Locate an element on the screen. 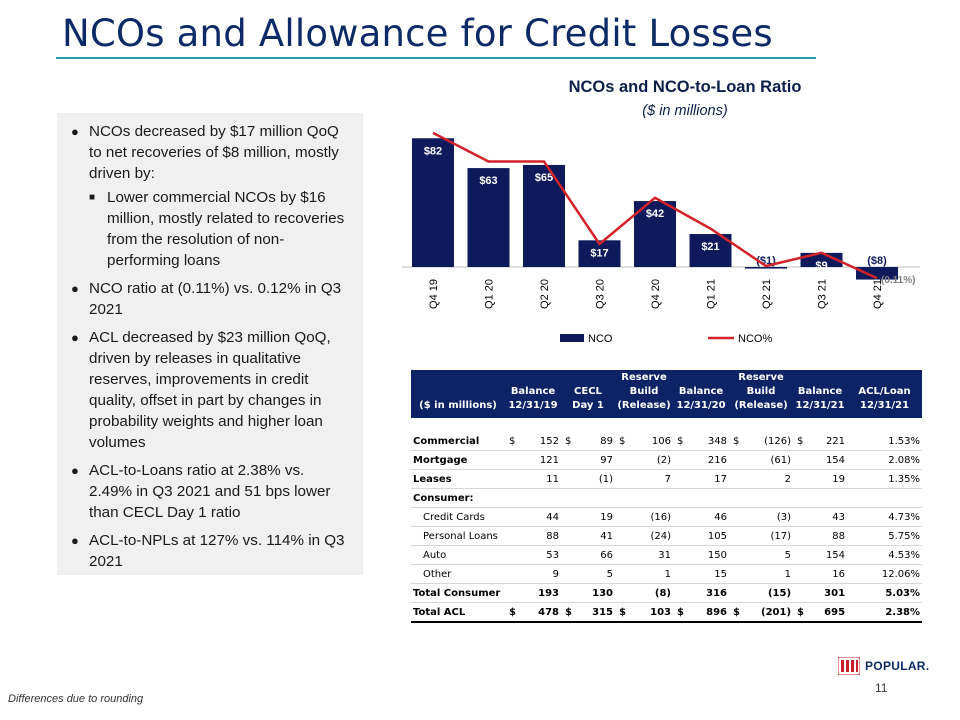 The height and width of the screenshot is (720, 960). table-row: Mortgage 121 97 (2) 216 (61) 154 2.08% is located at coordinates (667, 460).